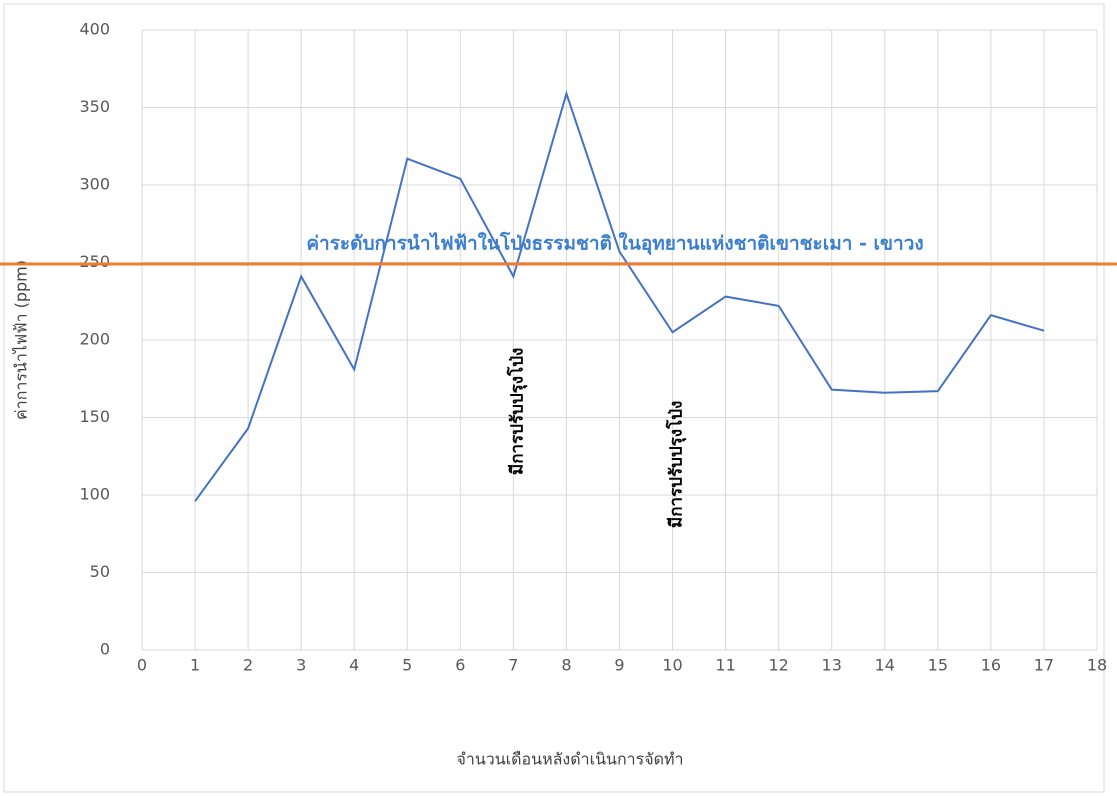 Image resolution: width=1117 pixels, height=796 pixels. Describe the element at coordinates (100, 571) in the screenshot. I see `y-tick-label: 50` at that location.